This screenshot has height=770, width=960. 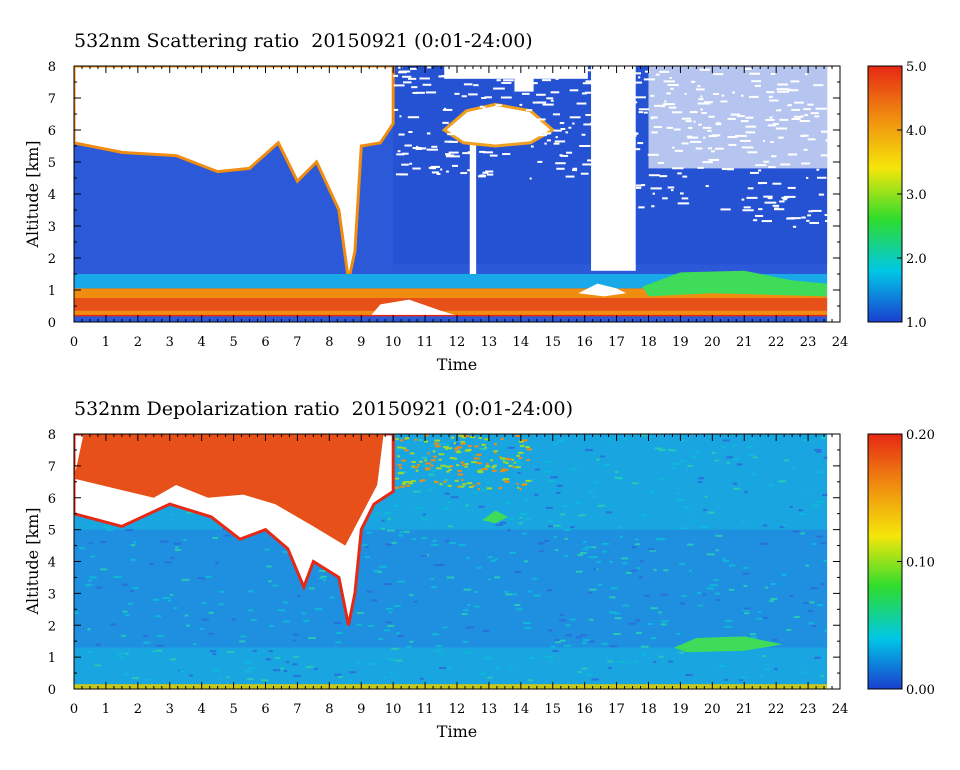 What do you see at coordinates (744, 709) in the screenshot?
I see `x-tick-label: 21` at bounding box center [744, 709].